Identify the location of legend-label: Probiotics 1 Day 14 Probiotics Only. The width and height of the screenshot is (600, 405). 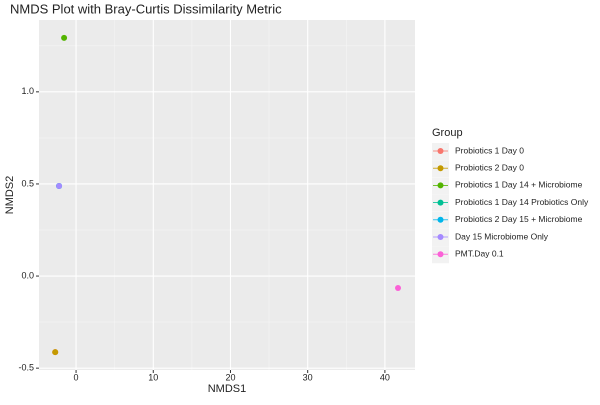
(522, 202).